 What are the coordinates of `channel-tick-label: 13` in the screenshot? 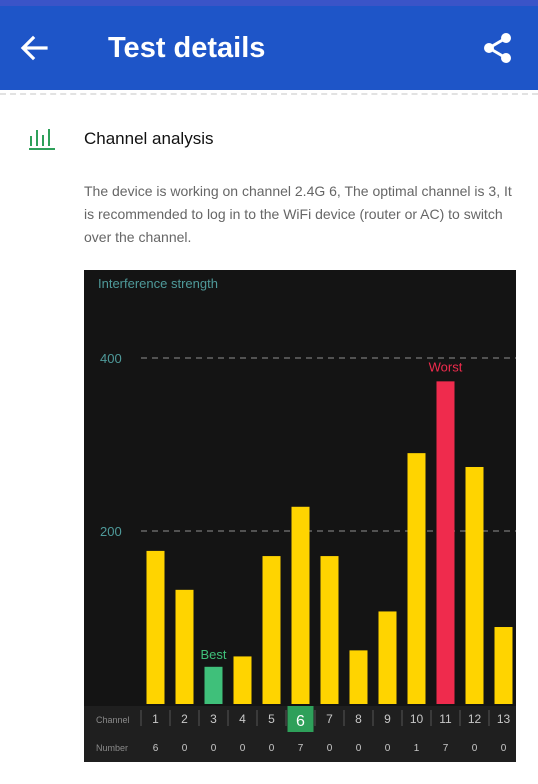 It's located at (504, 719).